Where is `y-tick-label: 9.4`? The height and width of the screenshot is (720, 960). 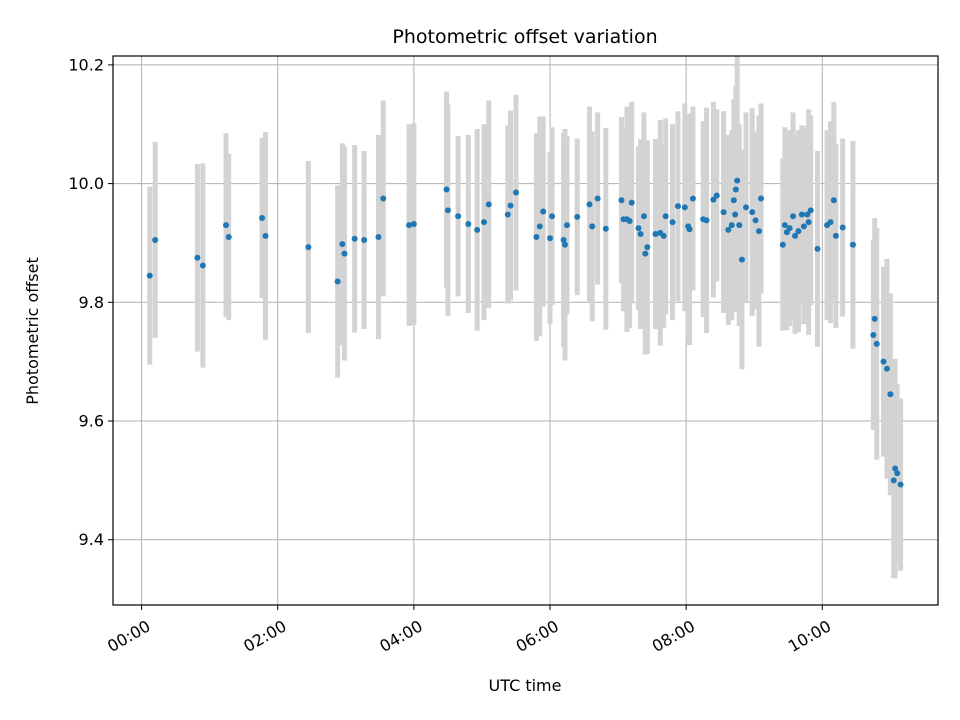
y-tick-label: 9.4 is located at coordinates (91, 539).